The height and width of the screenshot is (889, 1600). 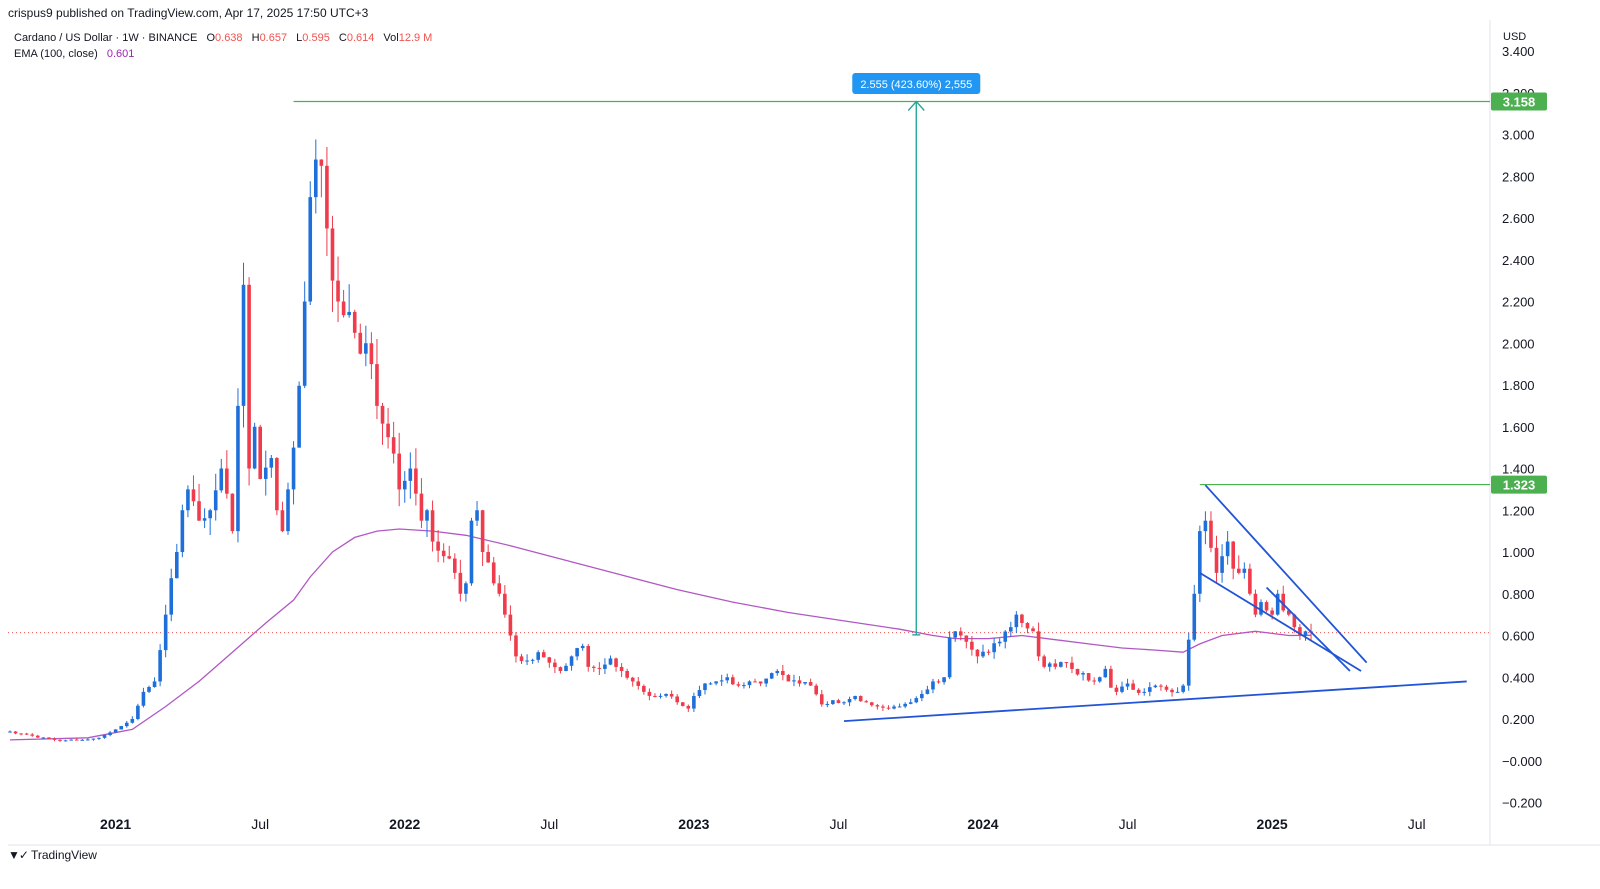 I want to click on currency-label: USD, so click(x=1515, y=37).